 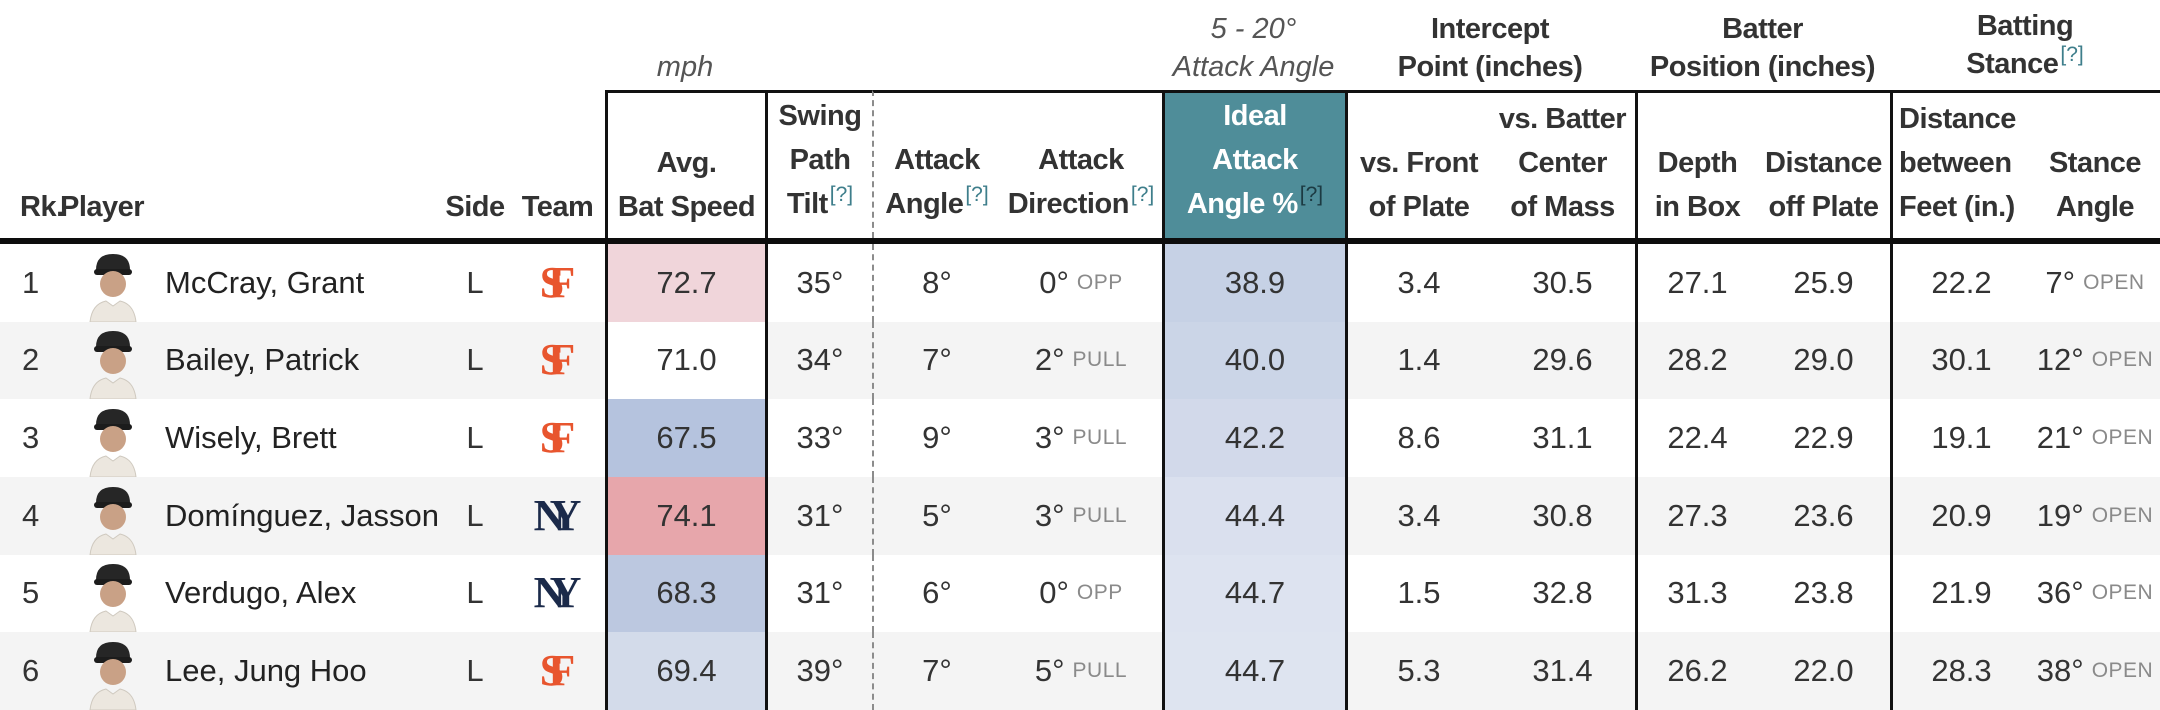 I want to click on vs-front-of-plate-value: 1.5, so click(x=1417, y=593).